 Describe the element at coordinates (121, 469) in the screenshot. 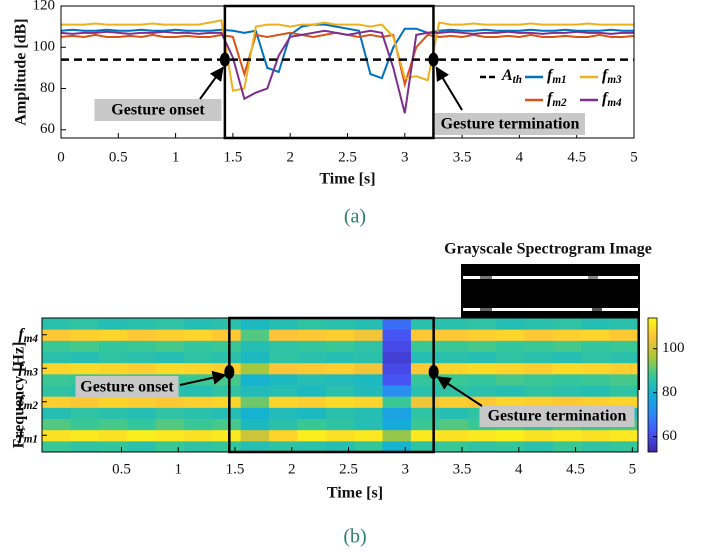

I see `x-tick-label: 0.5` at that location.